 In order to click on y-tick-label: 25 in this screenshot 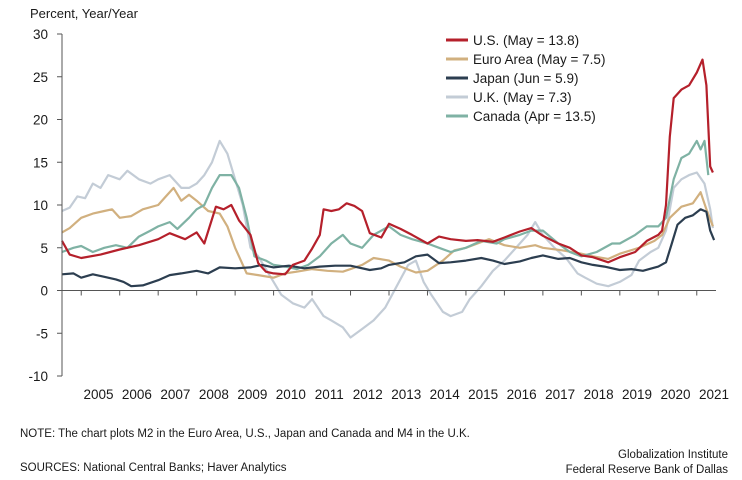, I will do `click(40, 77)`.